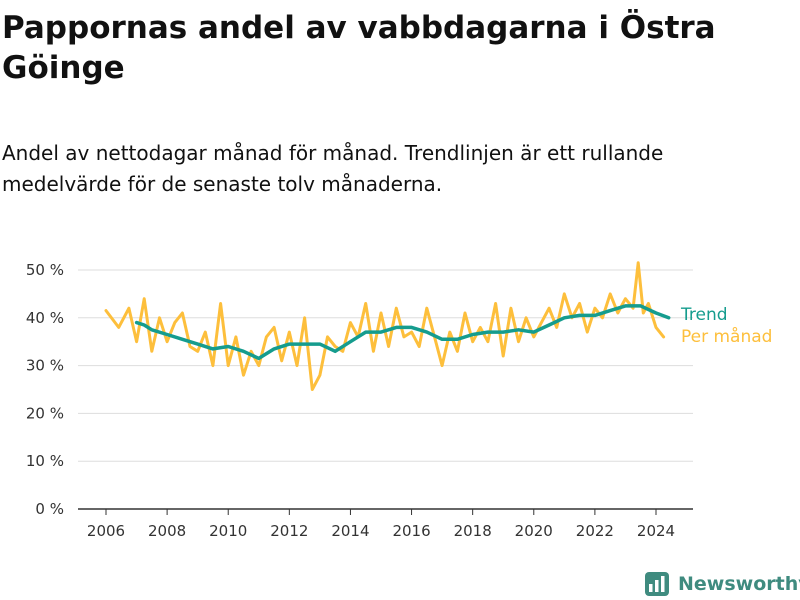 The height and width of the screenshot is (600, 800). Describe the element at coordinates (657, 584) in the screenshot. I see `newsworthy-logo-icon` at that location.